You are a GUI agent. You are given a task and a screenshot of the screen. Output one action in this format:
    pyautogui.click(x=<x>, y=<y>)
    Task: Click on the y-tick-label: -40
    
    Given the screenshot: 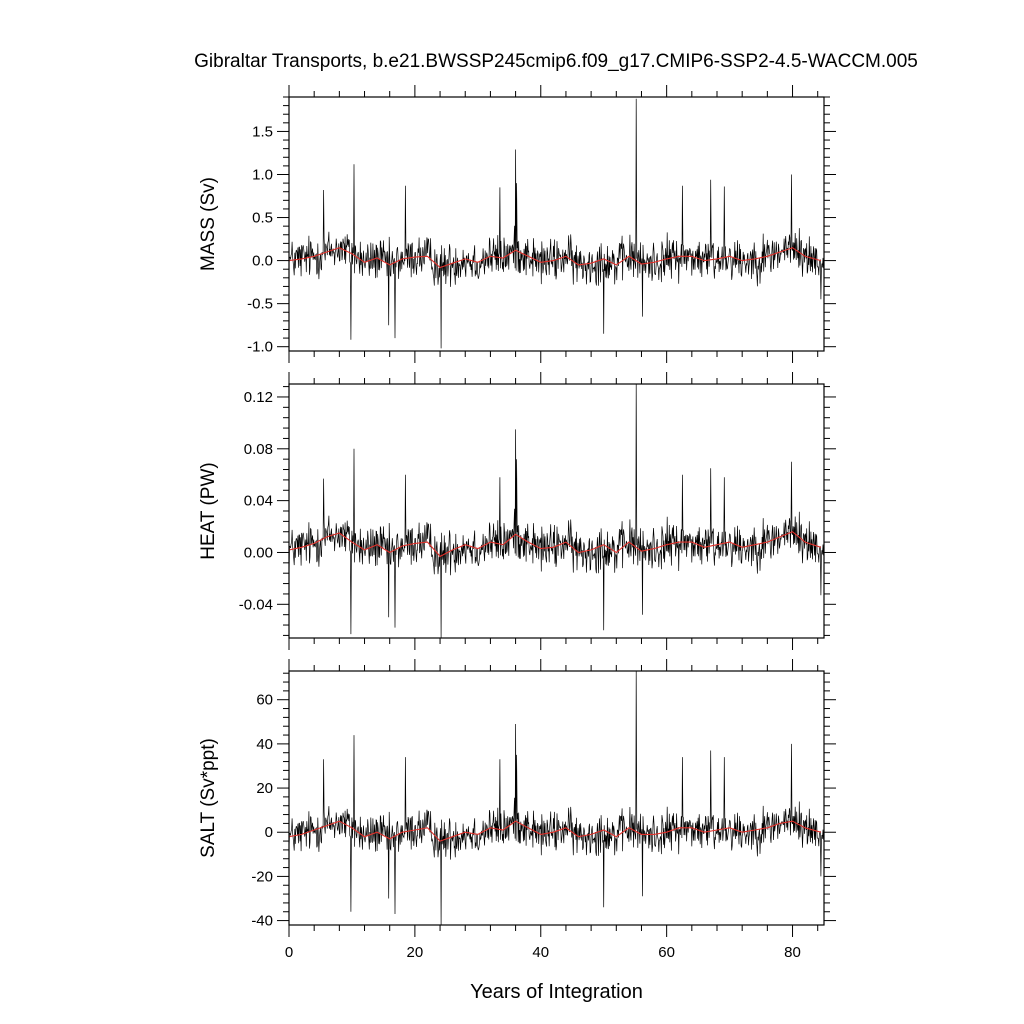 What is the action you would take?
    pyautogui.click(x=262, y=921)
    